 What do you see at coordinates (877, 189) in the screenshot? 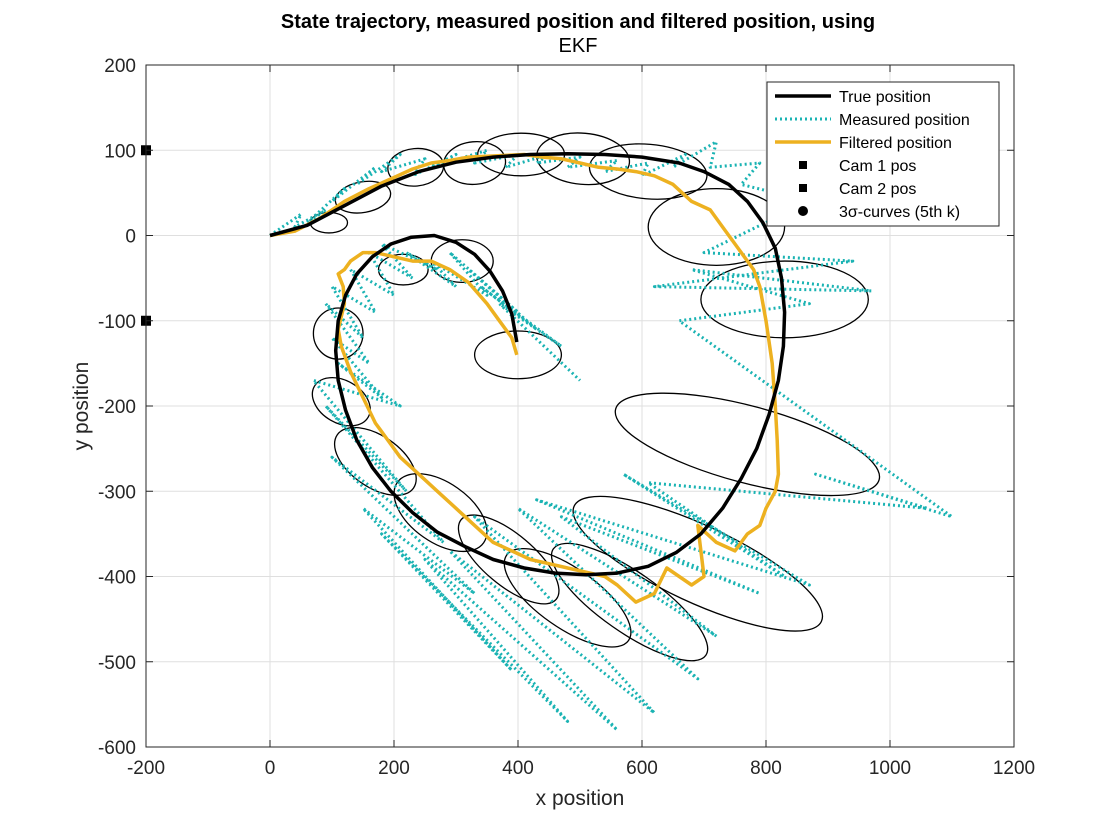
I see `legend-label-4: Cam 2 pos` at bounding box center [877, 189].